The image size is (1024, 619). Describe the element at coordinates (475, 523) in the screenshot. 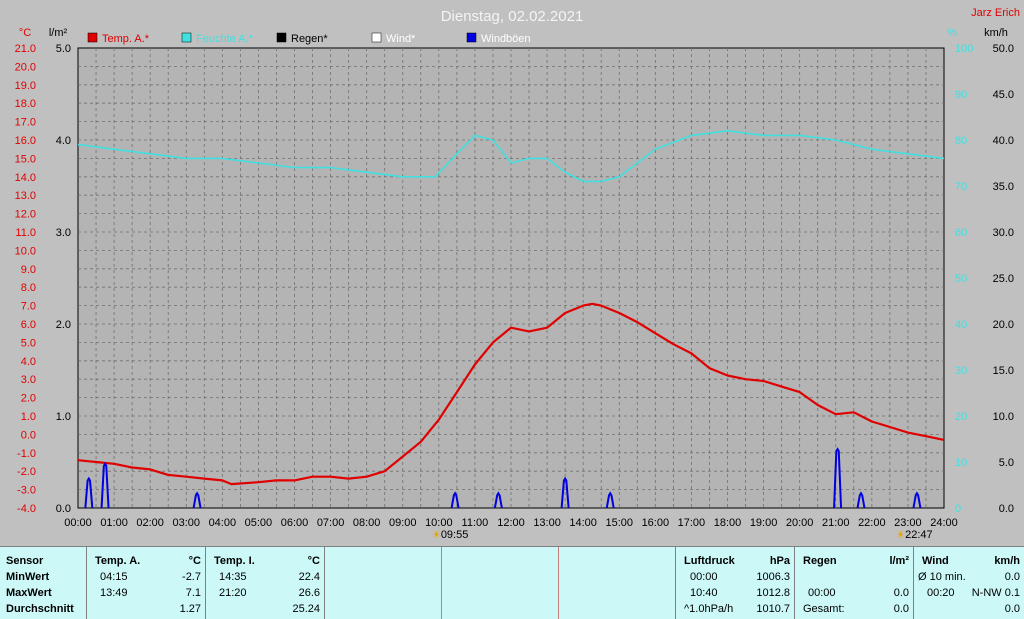

I see `time-tick-label: 11:00` at that location.